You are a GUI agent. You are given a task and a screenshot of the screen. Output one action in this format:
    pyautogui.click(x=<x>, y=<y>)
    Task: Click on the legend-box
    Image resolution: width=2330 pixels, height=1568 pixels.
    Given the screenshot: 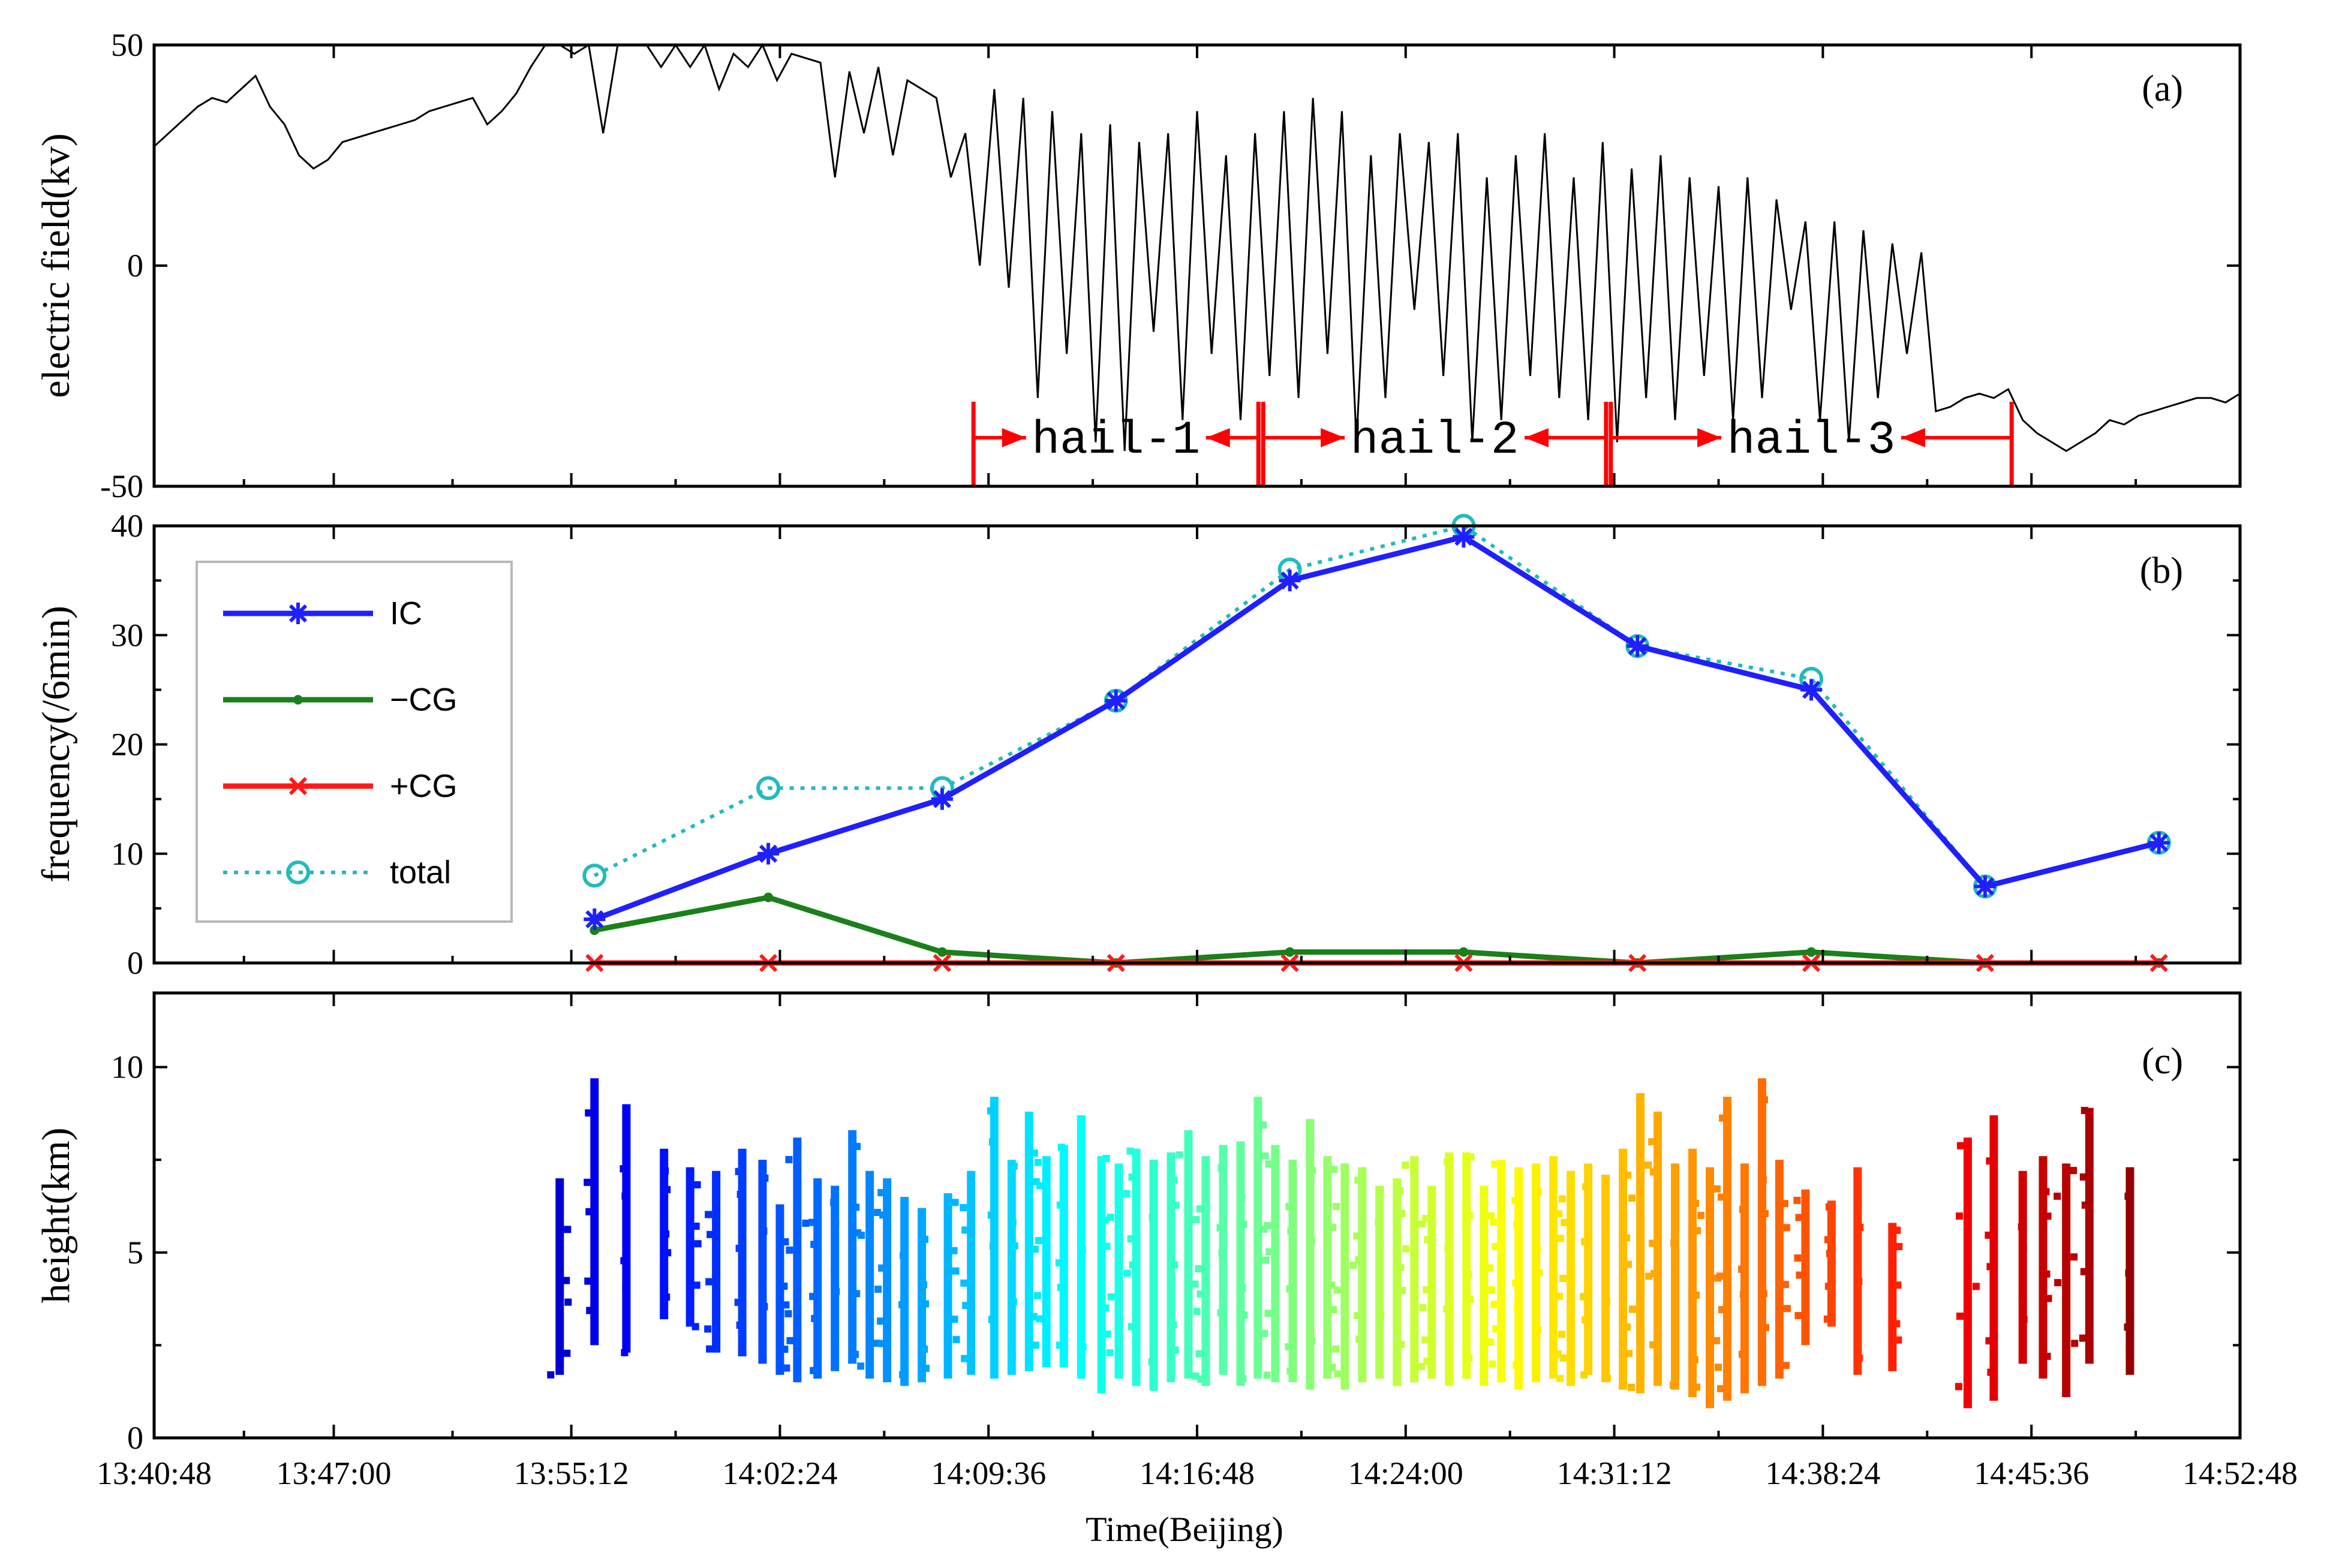 What is the action you would take?
    pyautogui.click(x=354, y=742)
    